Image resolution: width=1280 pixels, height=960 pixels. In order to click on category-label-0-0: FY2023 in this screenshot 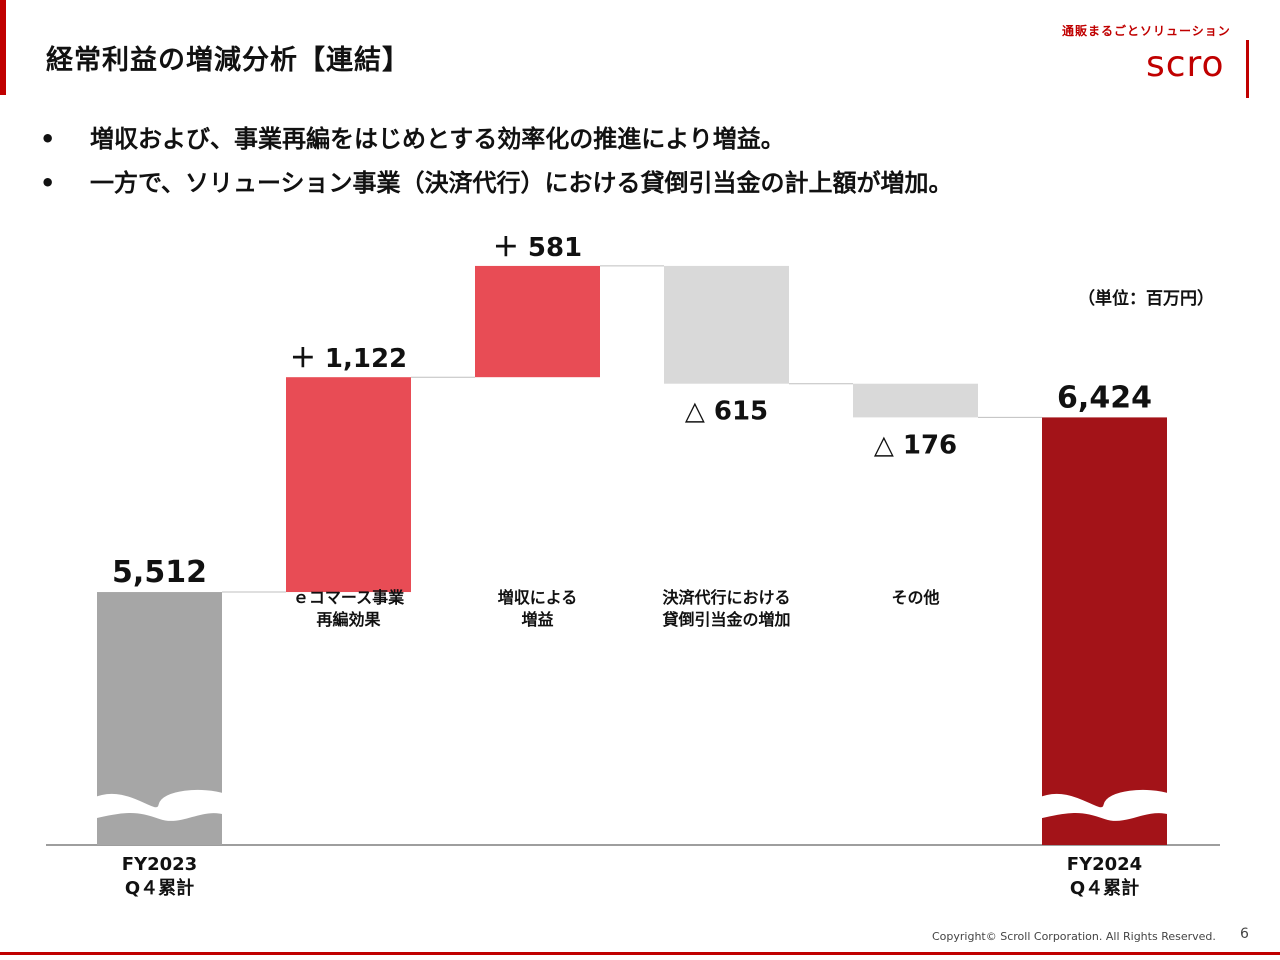, I will do `click(159, 864)`.